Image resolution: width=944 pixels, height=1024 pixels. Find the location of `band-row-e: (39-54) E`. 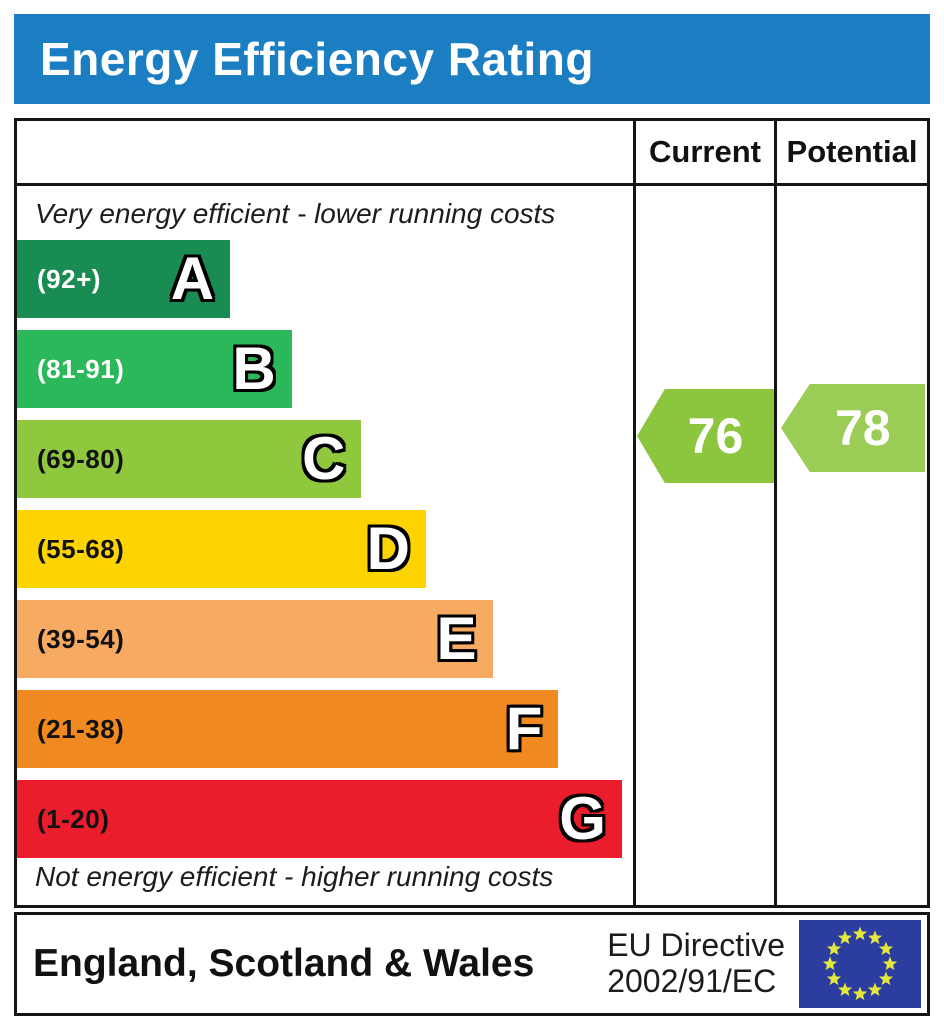

band-row-e: (39-54) E is located at coordinates (325, 639).